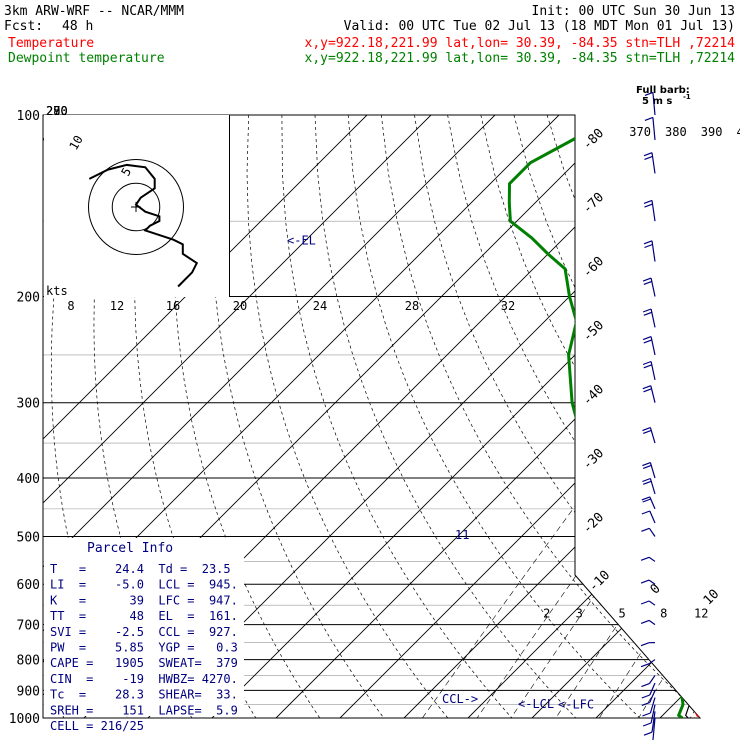 The image size is (740, 740). I want to click on mixing-ratio-top-label: 28, so click(412, 306).